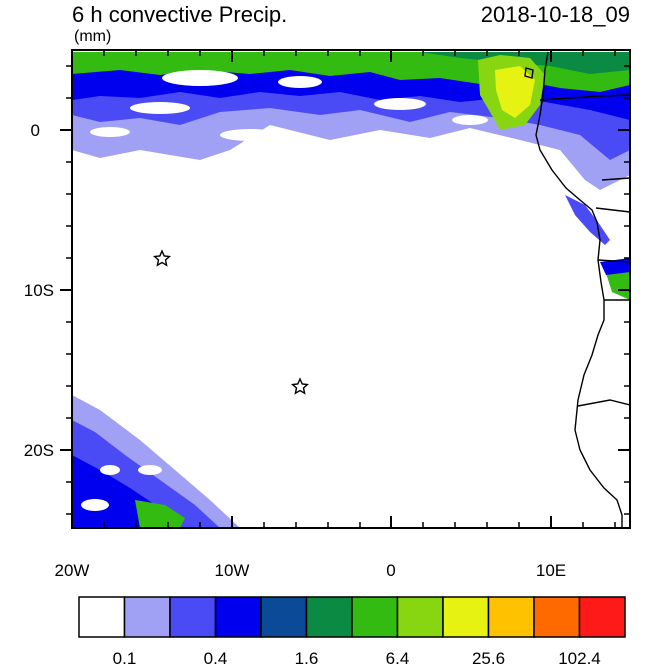 The width and height of the screenshot is (650, 667). Describe the element at coordinates (125, 658) in the screenshot. I see `colorbar-label: 0.1` at that location.